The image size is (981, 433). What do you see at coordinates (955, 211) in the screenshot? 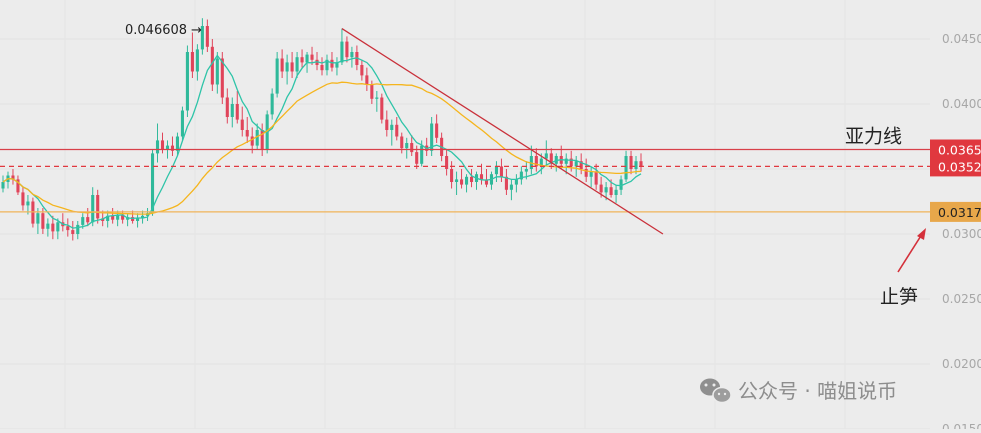
I see `price-tag: 0.0317` at bounding box center [955, 211].